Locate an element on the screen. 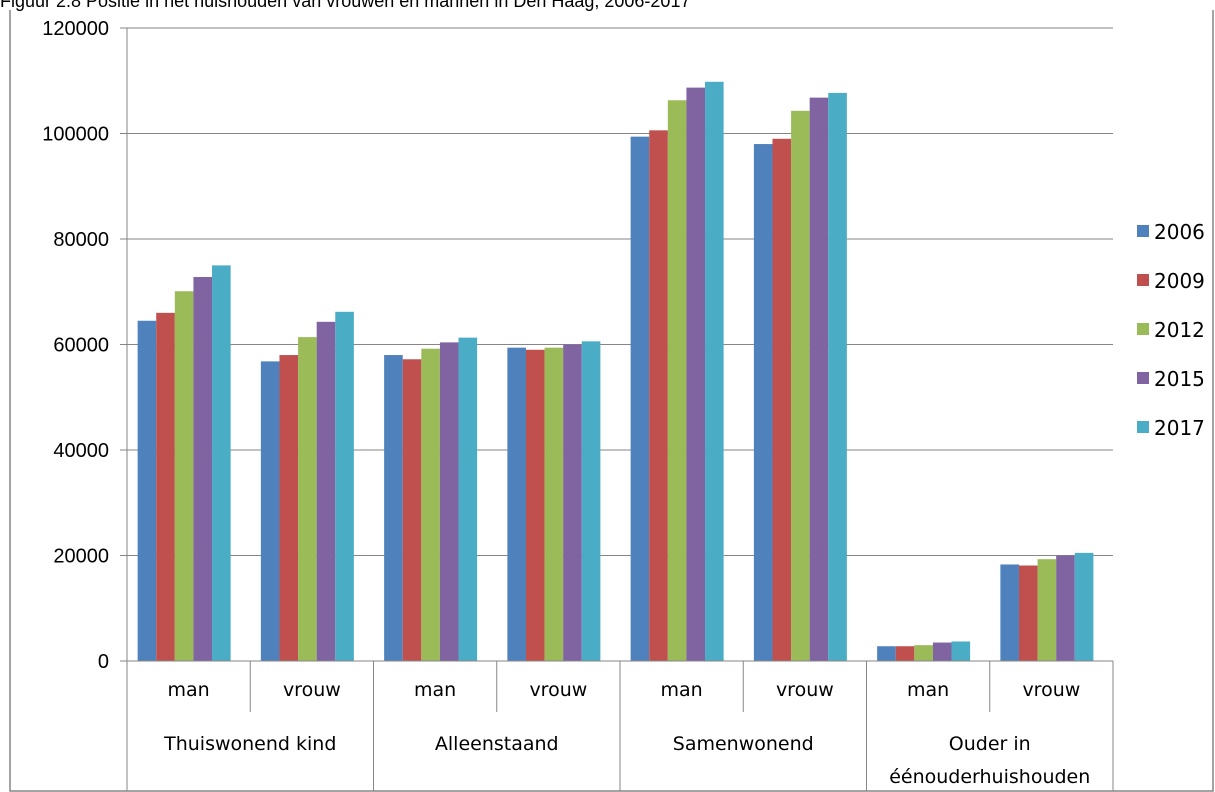 The height and width of the screenshot is (792, 1215). legend-label-2009: 2009 is located at coordinates (1179, 281).